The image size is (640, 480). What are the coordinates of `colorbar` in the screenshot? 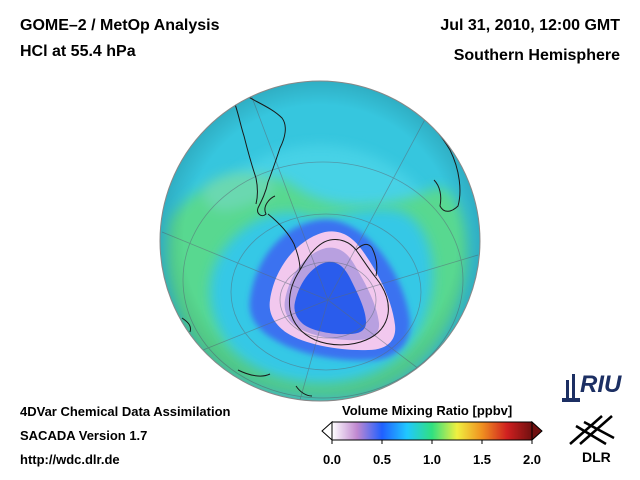 It's located at (432, 432).